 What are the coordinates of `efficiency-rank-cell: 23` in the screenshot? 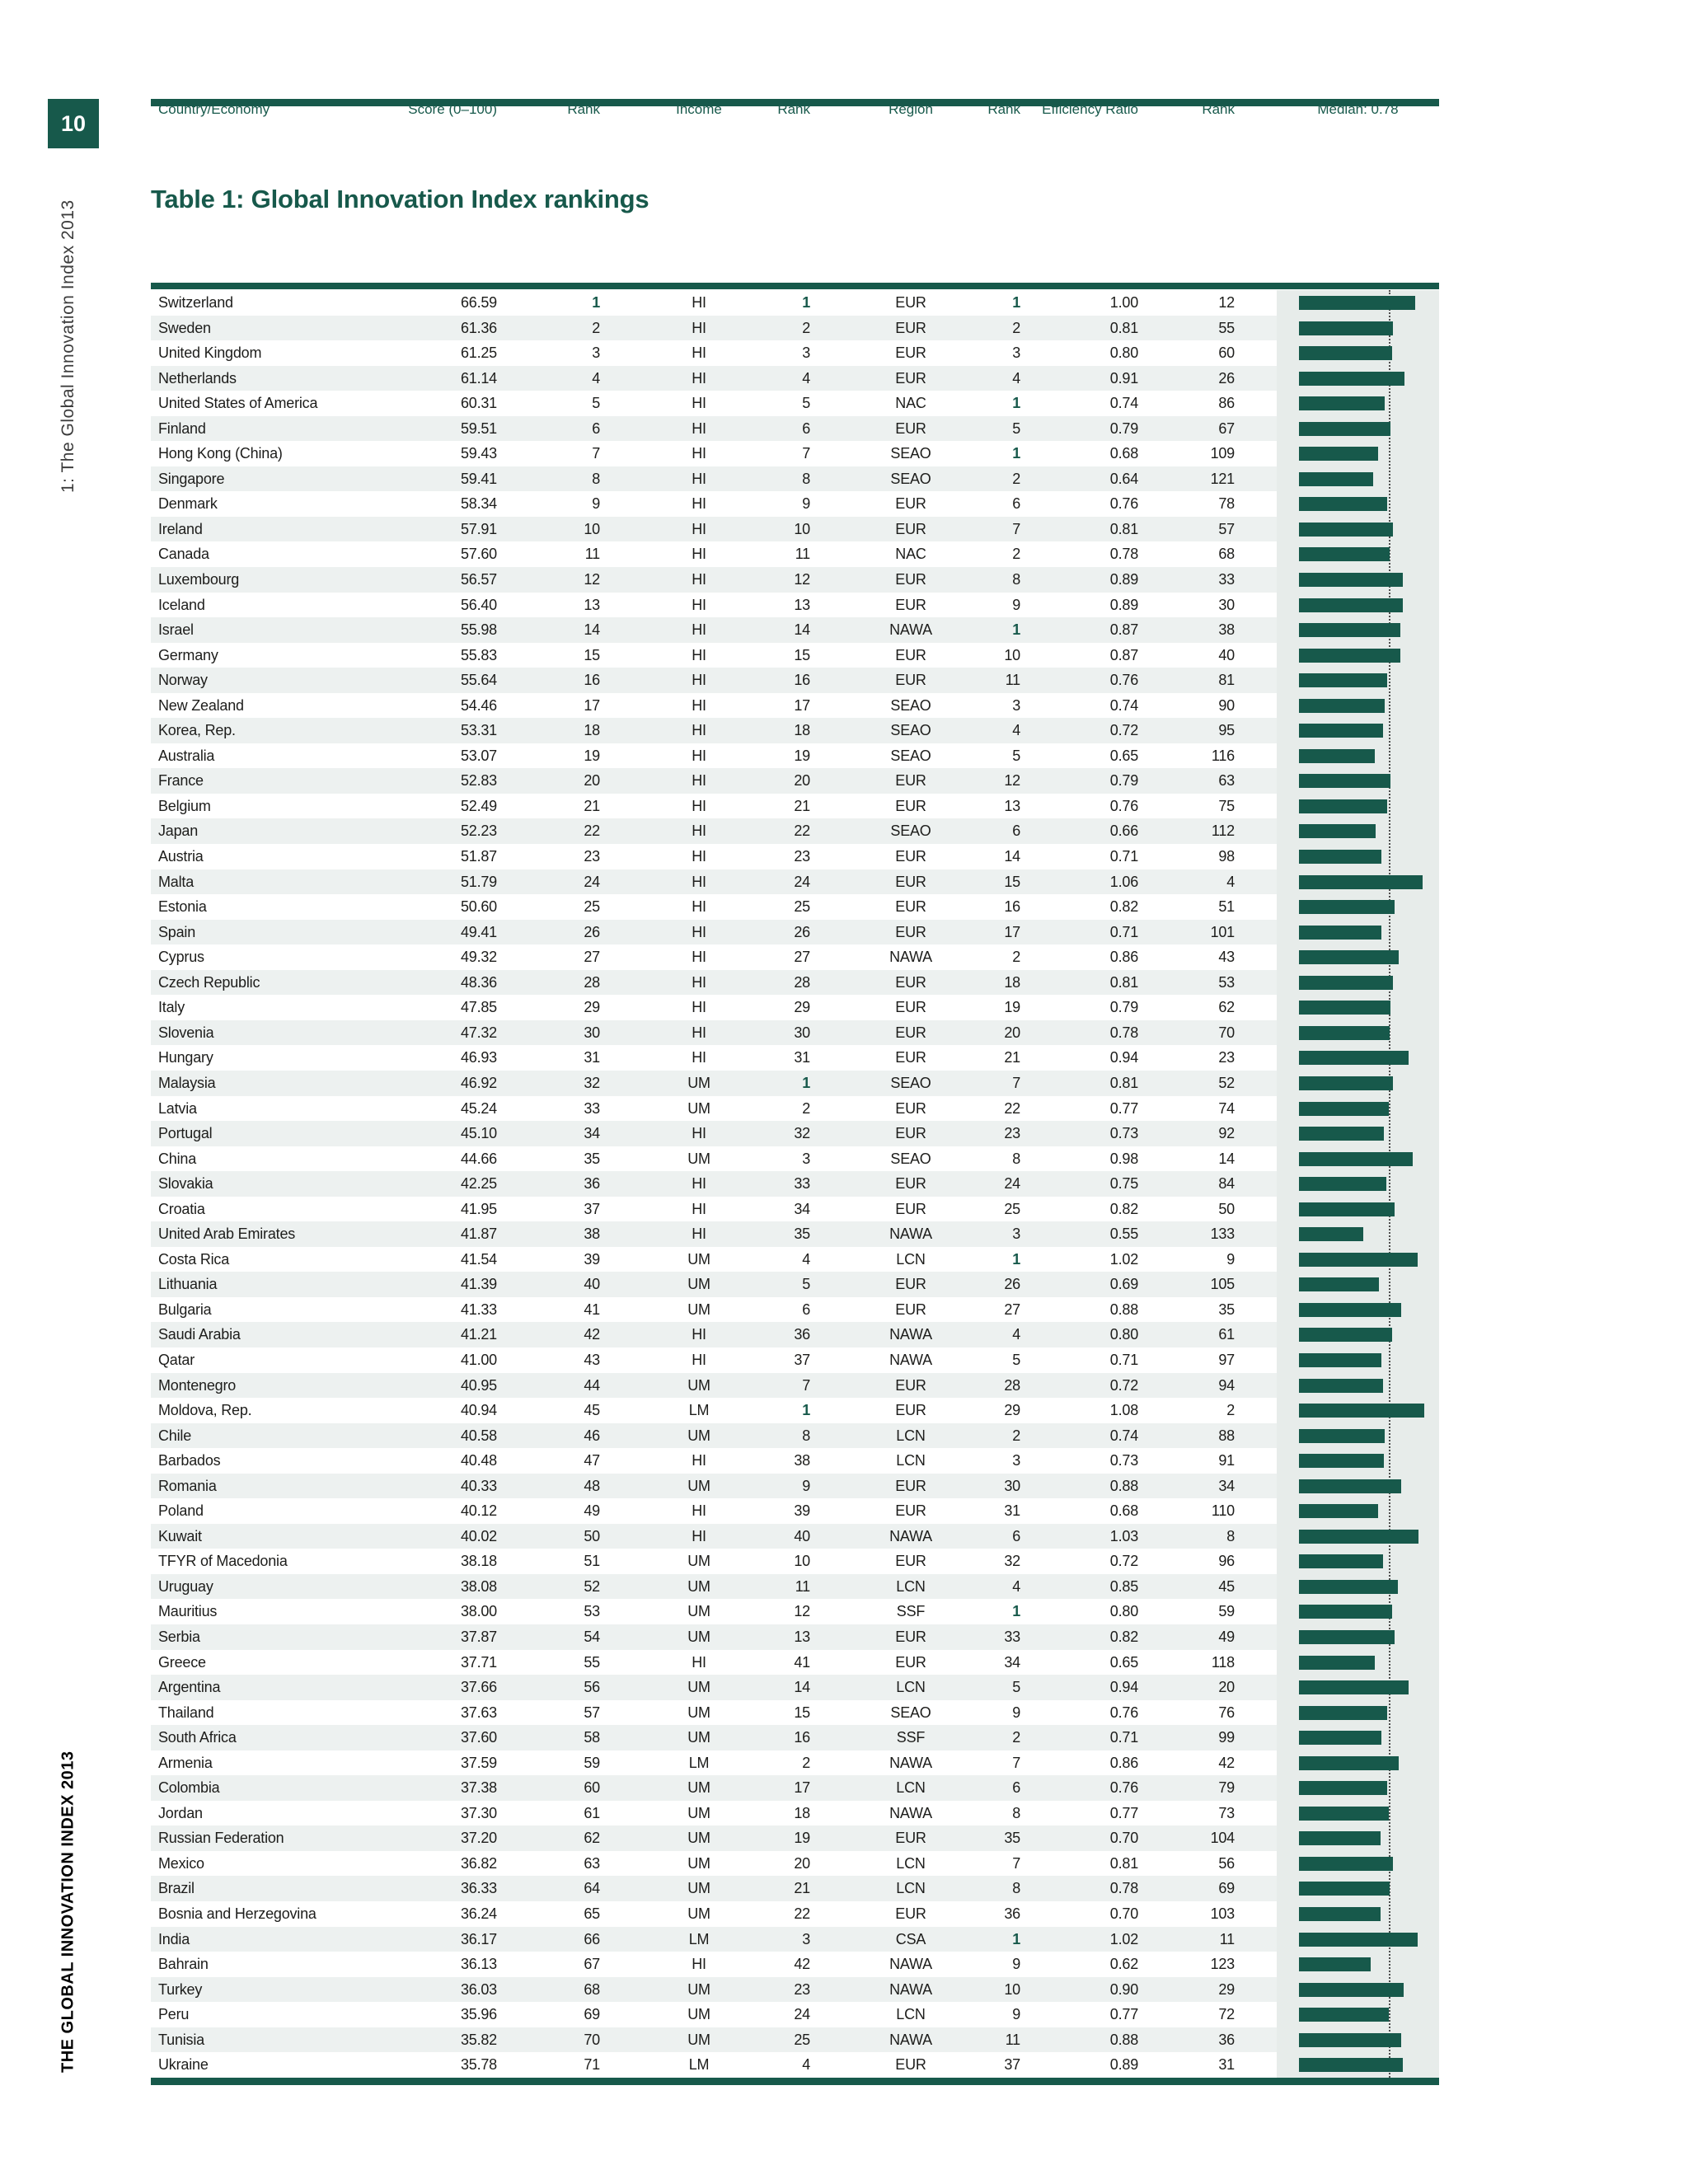 It's located at (1227, 1057).